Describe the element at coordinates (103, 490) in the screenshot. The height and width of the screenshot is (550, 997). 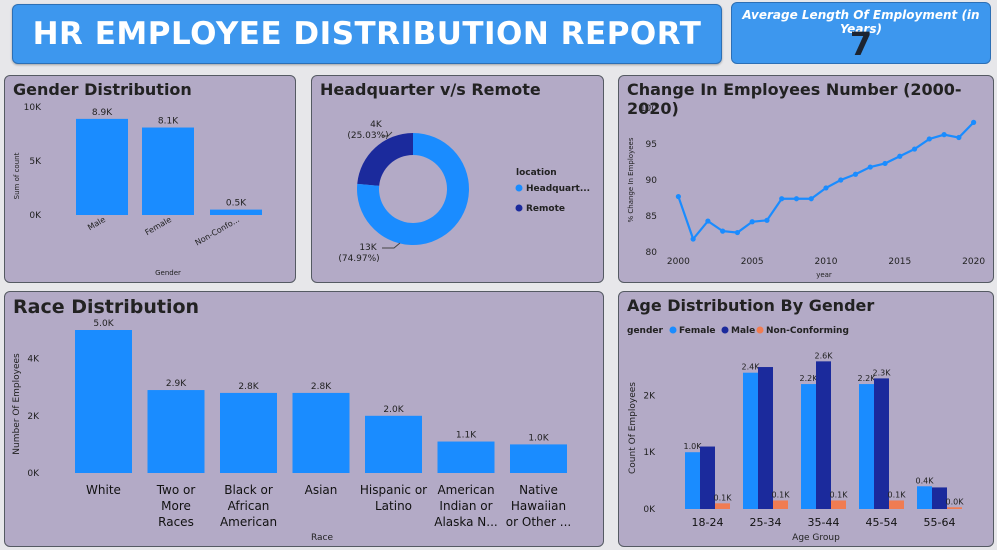
I see `x-tick-label: White` at that location.